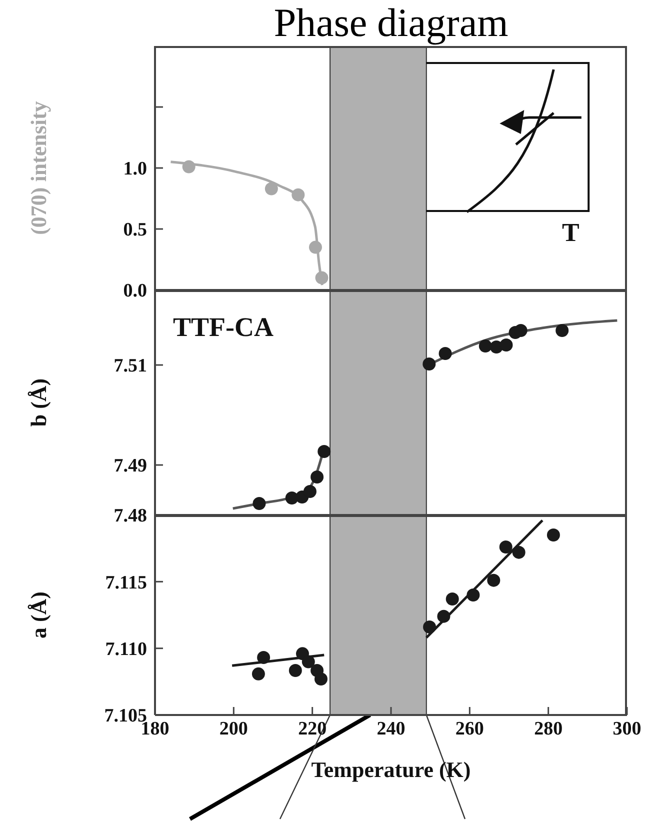 The height and width of the screenshot is (821, 662). What do you see at coordinates (233, 729) in the screenshot?
I see `x-tick-label: 200` at bounding box center [233, 729].